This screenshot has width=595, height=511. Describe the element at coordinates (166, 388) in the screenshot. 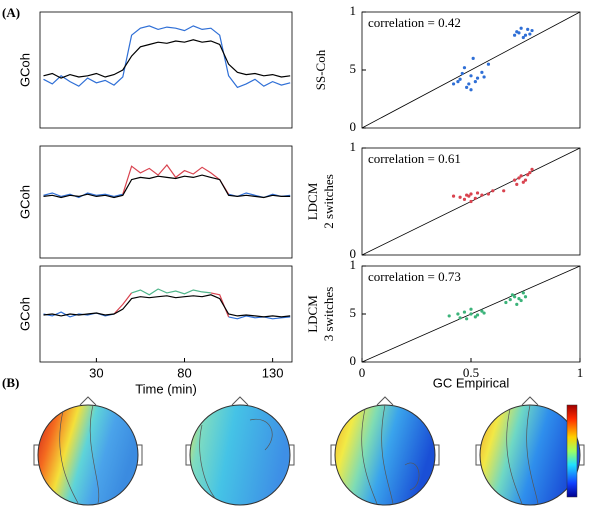

I see `x-axis-label: Time (min)` at that location.